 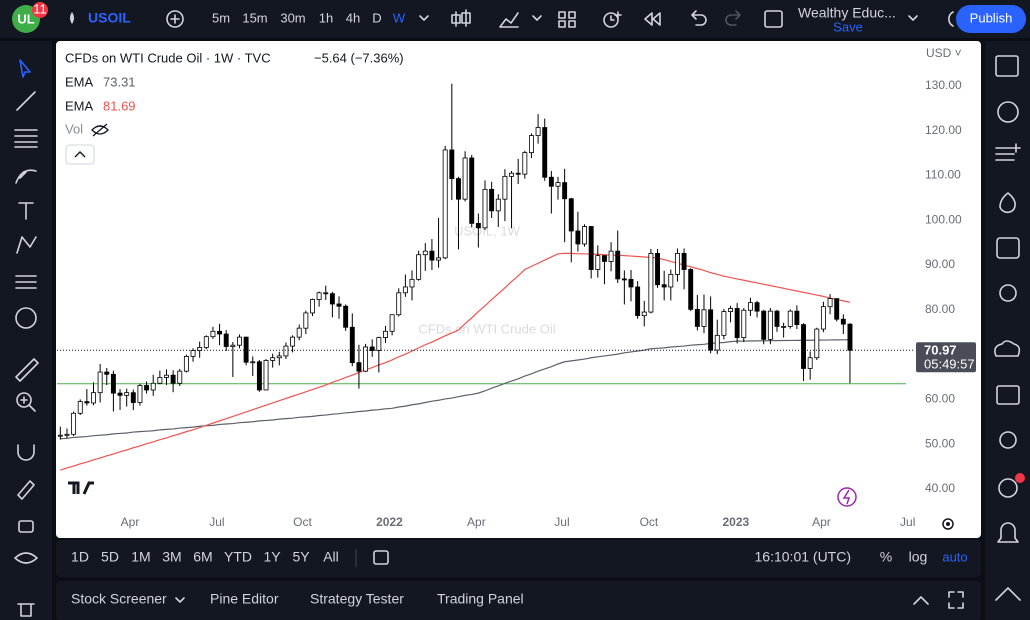 What do you see at coordinates (168, 57) in the screenshot?
I see `chart-title: CFDs on WTI Crude Oil · 1W · TVC` at bounding box center [168, 57].